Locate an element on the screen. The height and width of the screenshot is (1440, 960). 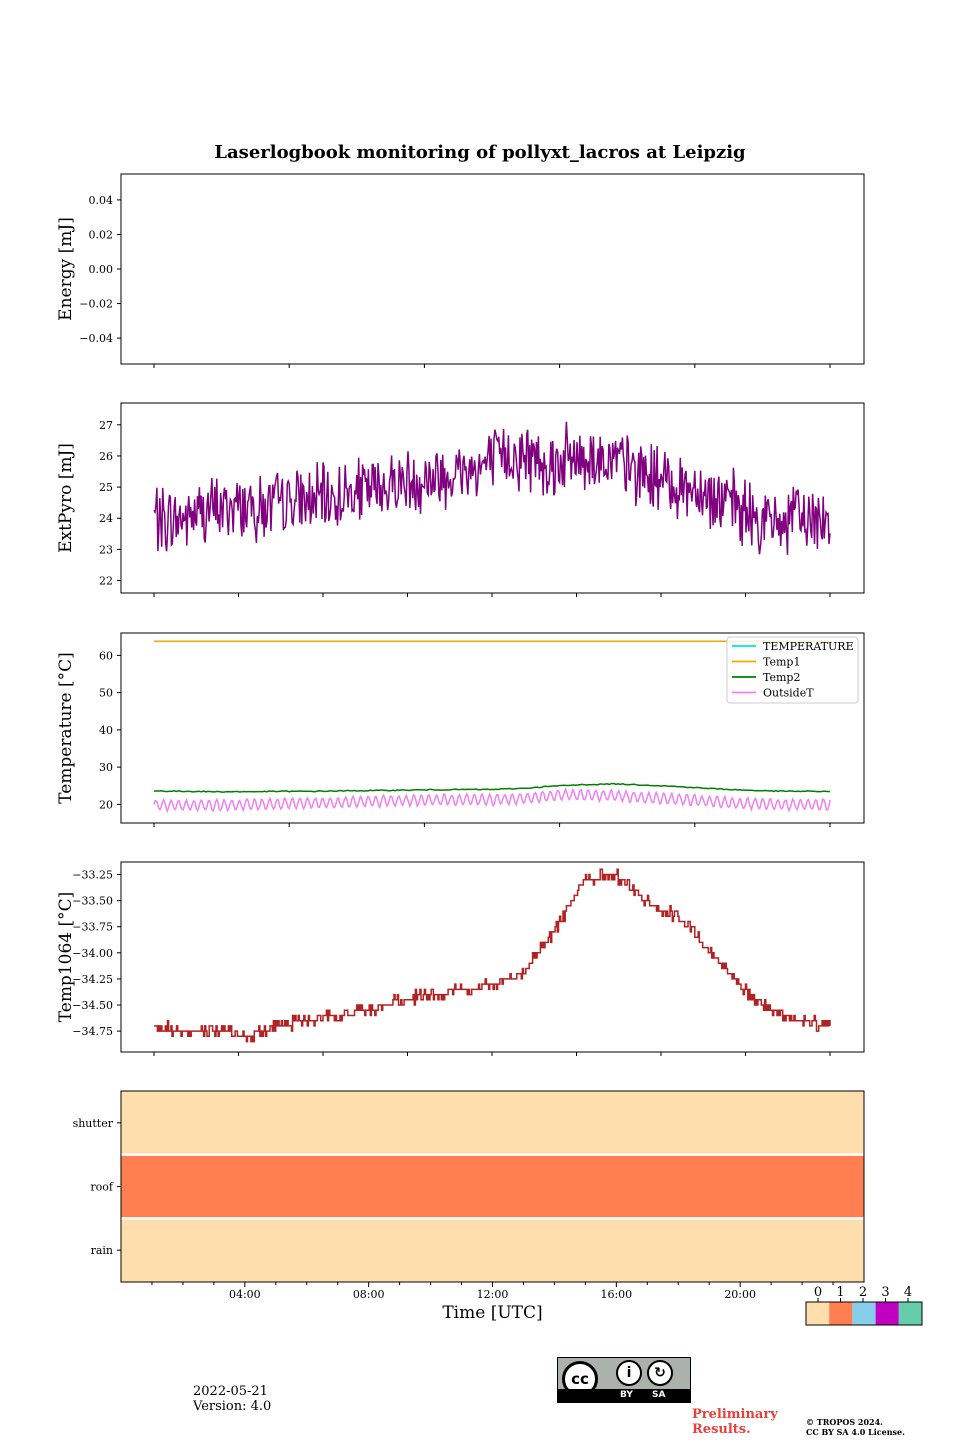
status-row-rain is located at coordinates (492, 1250).